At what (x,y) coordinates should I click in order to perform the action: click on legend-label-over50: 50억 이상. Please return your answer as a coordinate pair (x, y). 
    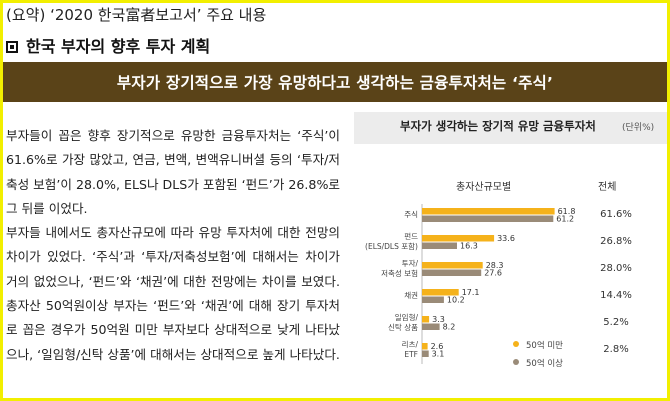
    Looking at the image, I should click on (544, 364).